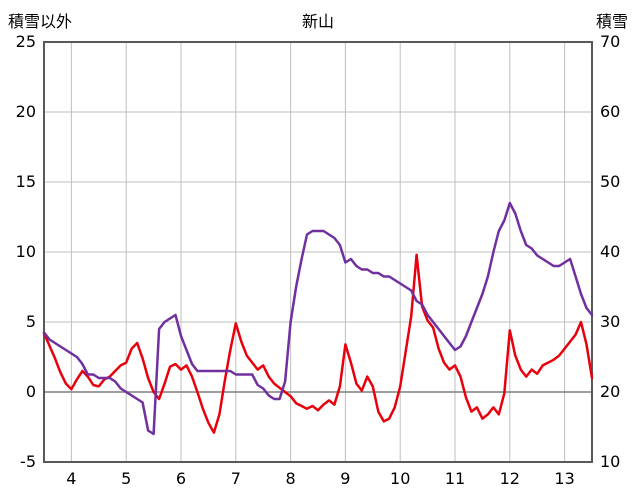  Describe the element at coordinates (455, 478) in the screenshot. I see `x-axis-tick: 11` at that location.